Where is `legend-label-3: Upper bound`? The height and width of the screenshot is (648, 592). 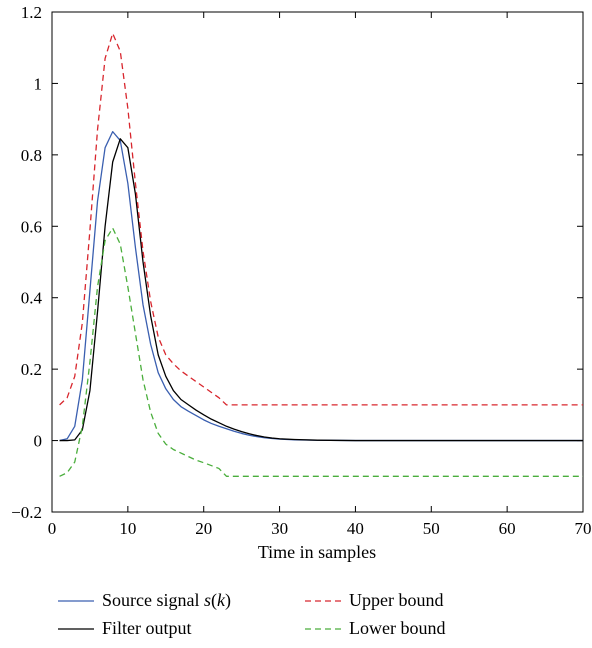 legend-label-3: Upper bound is located at coordinates (396, 600).